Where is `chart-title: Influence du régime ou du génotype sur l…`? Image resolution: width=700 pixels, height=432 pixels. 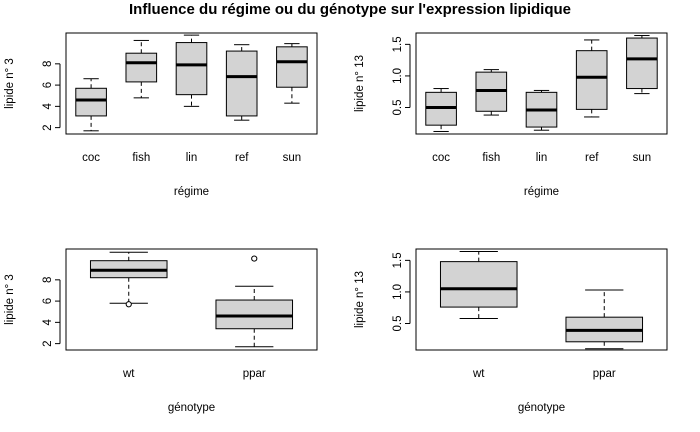 chart-title: Influence du régime ou du génotype sur l… is located at coordinates (350, 9).